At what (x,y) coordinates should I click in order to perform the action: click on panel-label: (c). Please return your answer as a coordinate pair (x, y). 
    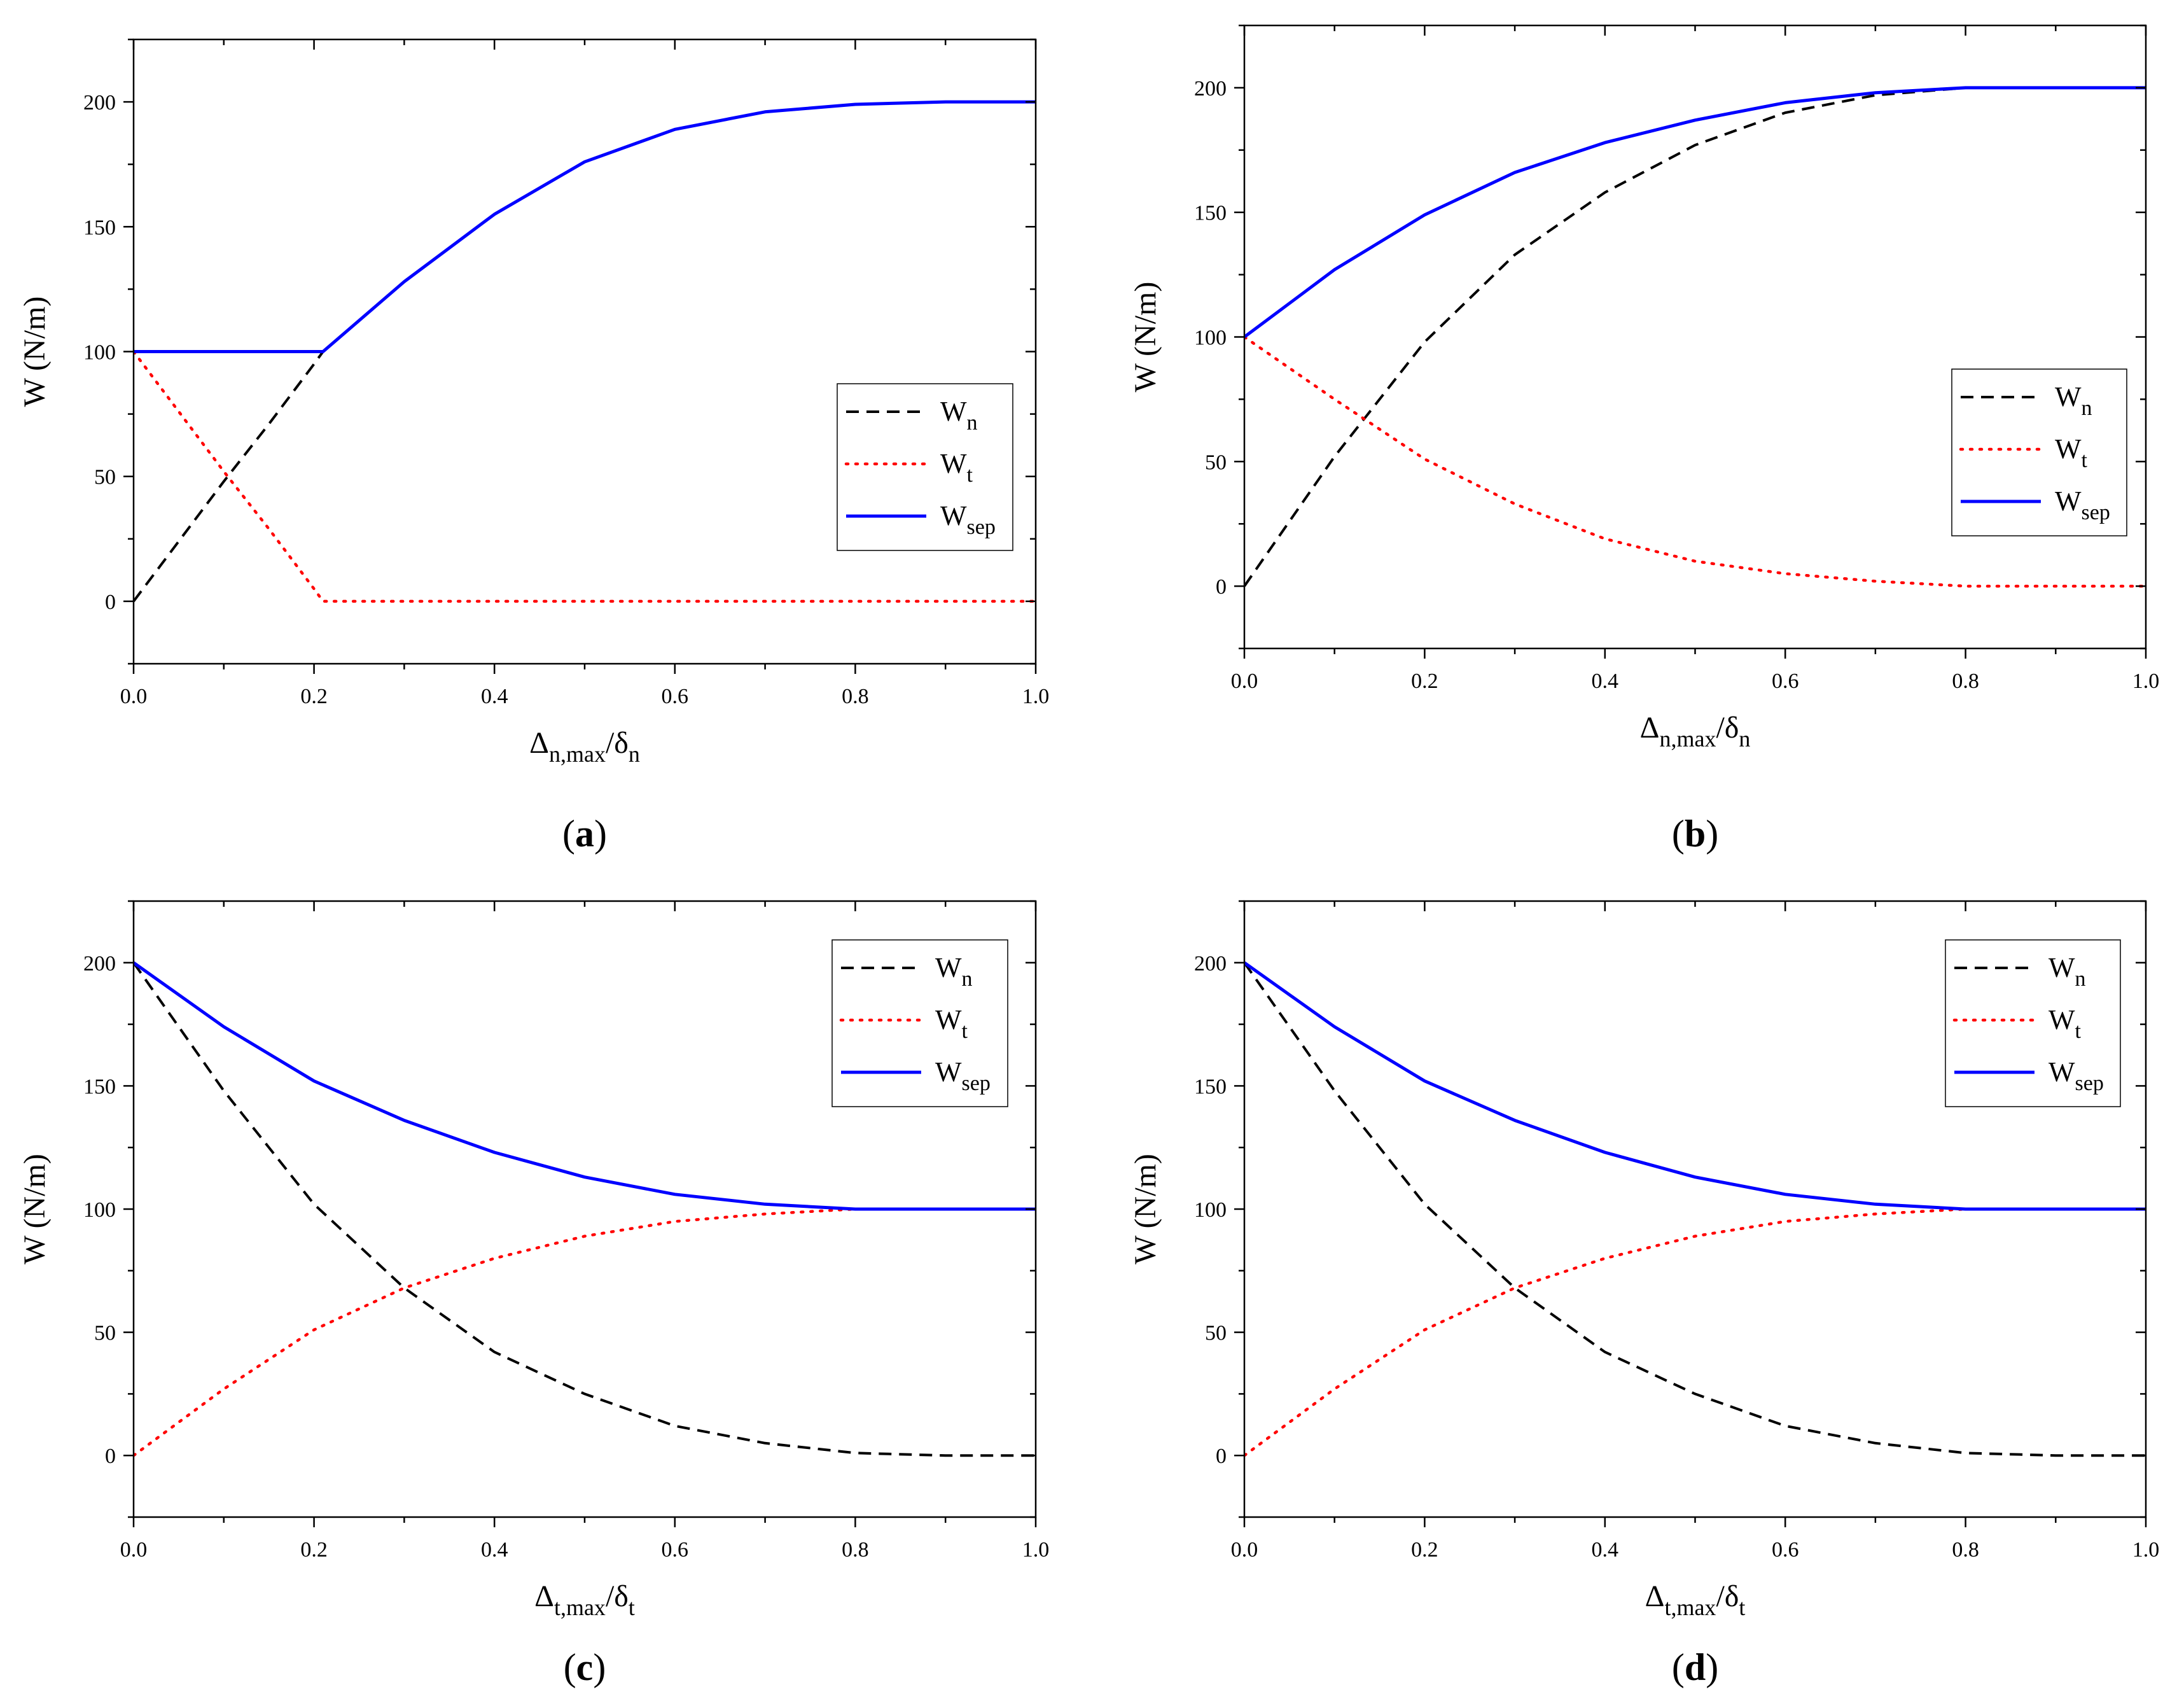
    Looking at the image, I should click on (585, 1667).